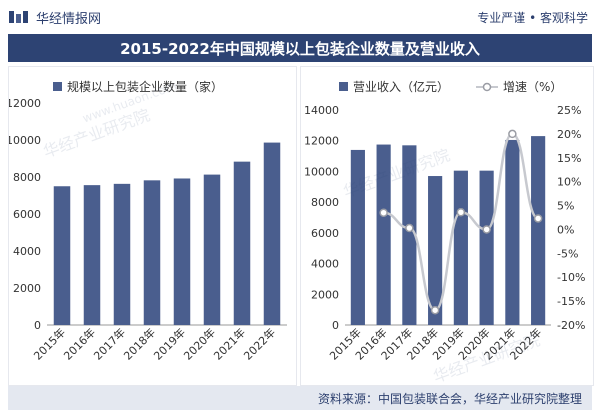  What do you see at coordinates (571, 301) in the screenshot?
I see `y2-tick-label: -15%` at bounding box center [571, 301].